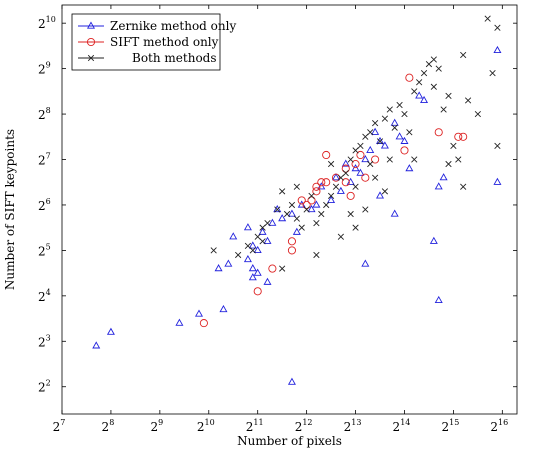 This screenshot has width=550, height=449. Describe the element at coordinates (44, 387) in the screenshot. I see `y-tick-label: 22` at that location.